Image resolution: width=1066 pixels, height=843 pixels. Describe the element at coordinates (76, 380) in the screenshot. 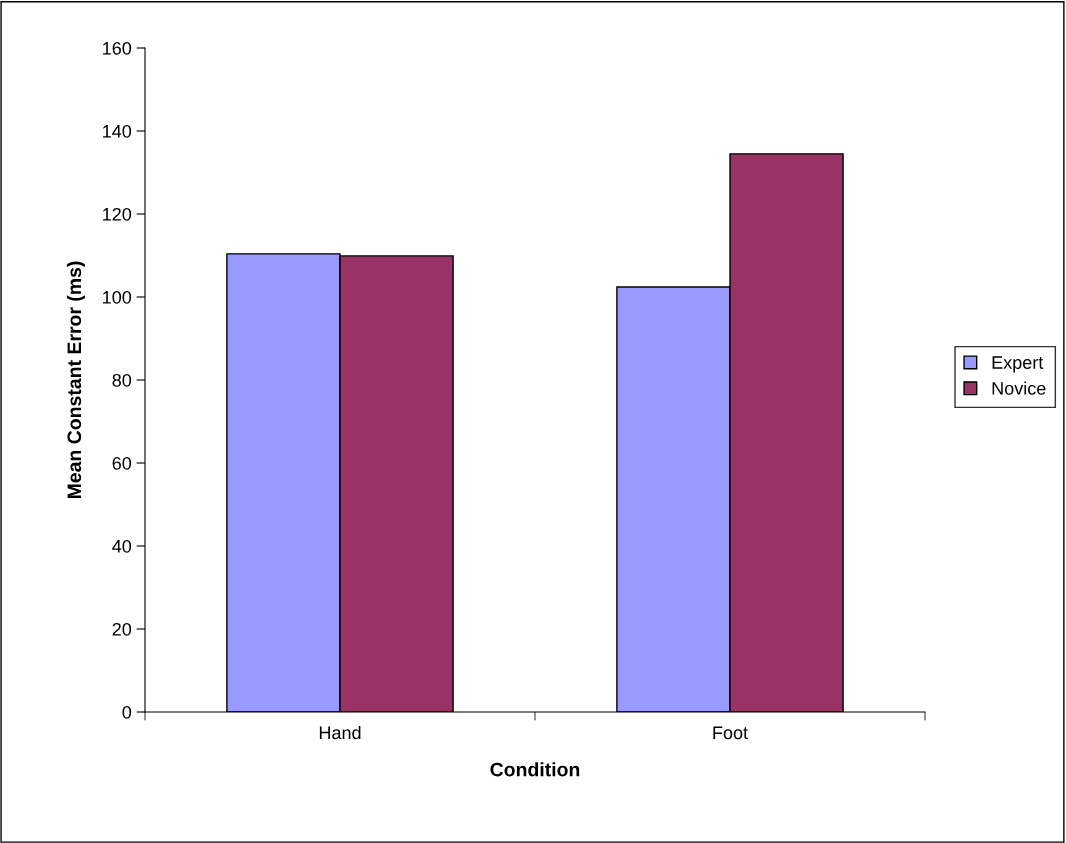

I see `y-axis-title: Mean Constant Error (ms)` at that location.